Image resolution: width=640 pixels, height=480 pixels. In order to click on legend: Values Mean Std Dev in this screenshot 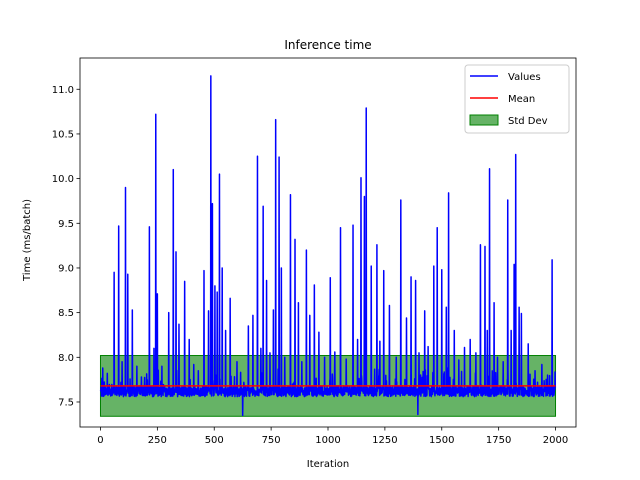, I will do `click(517, 99)`.